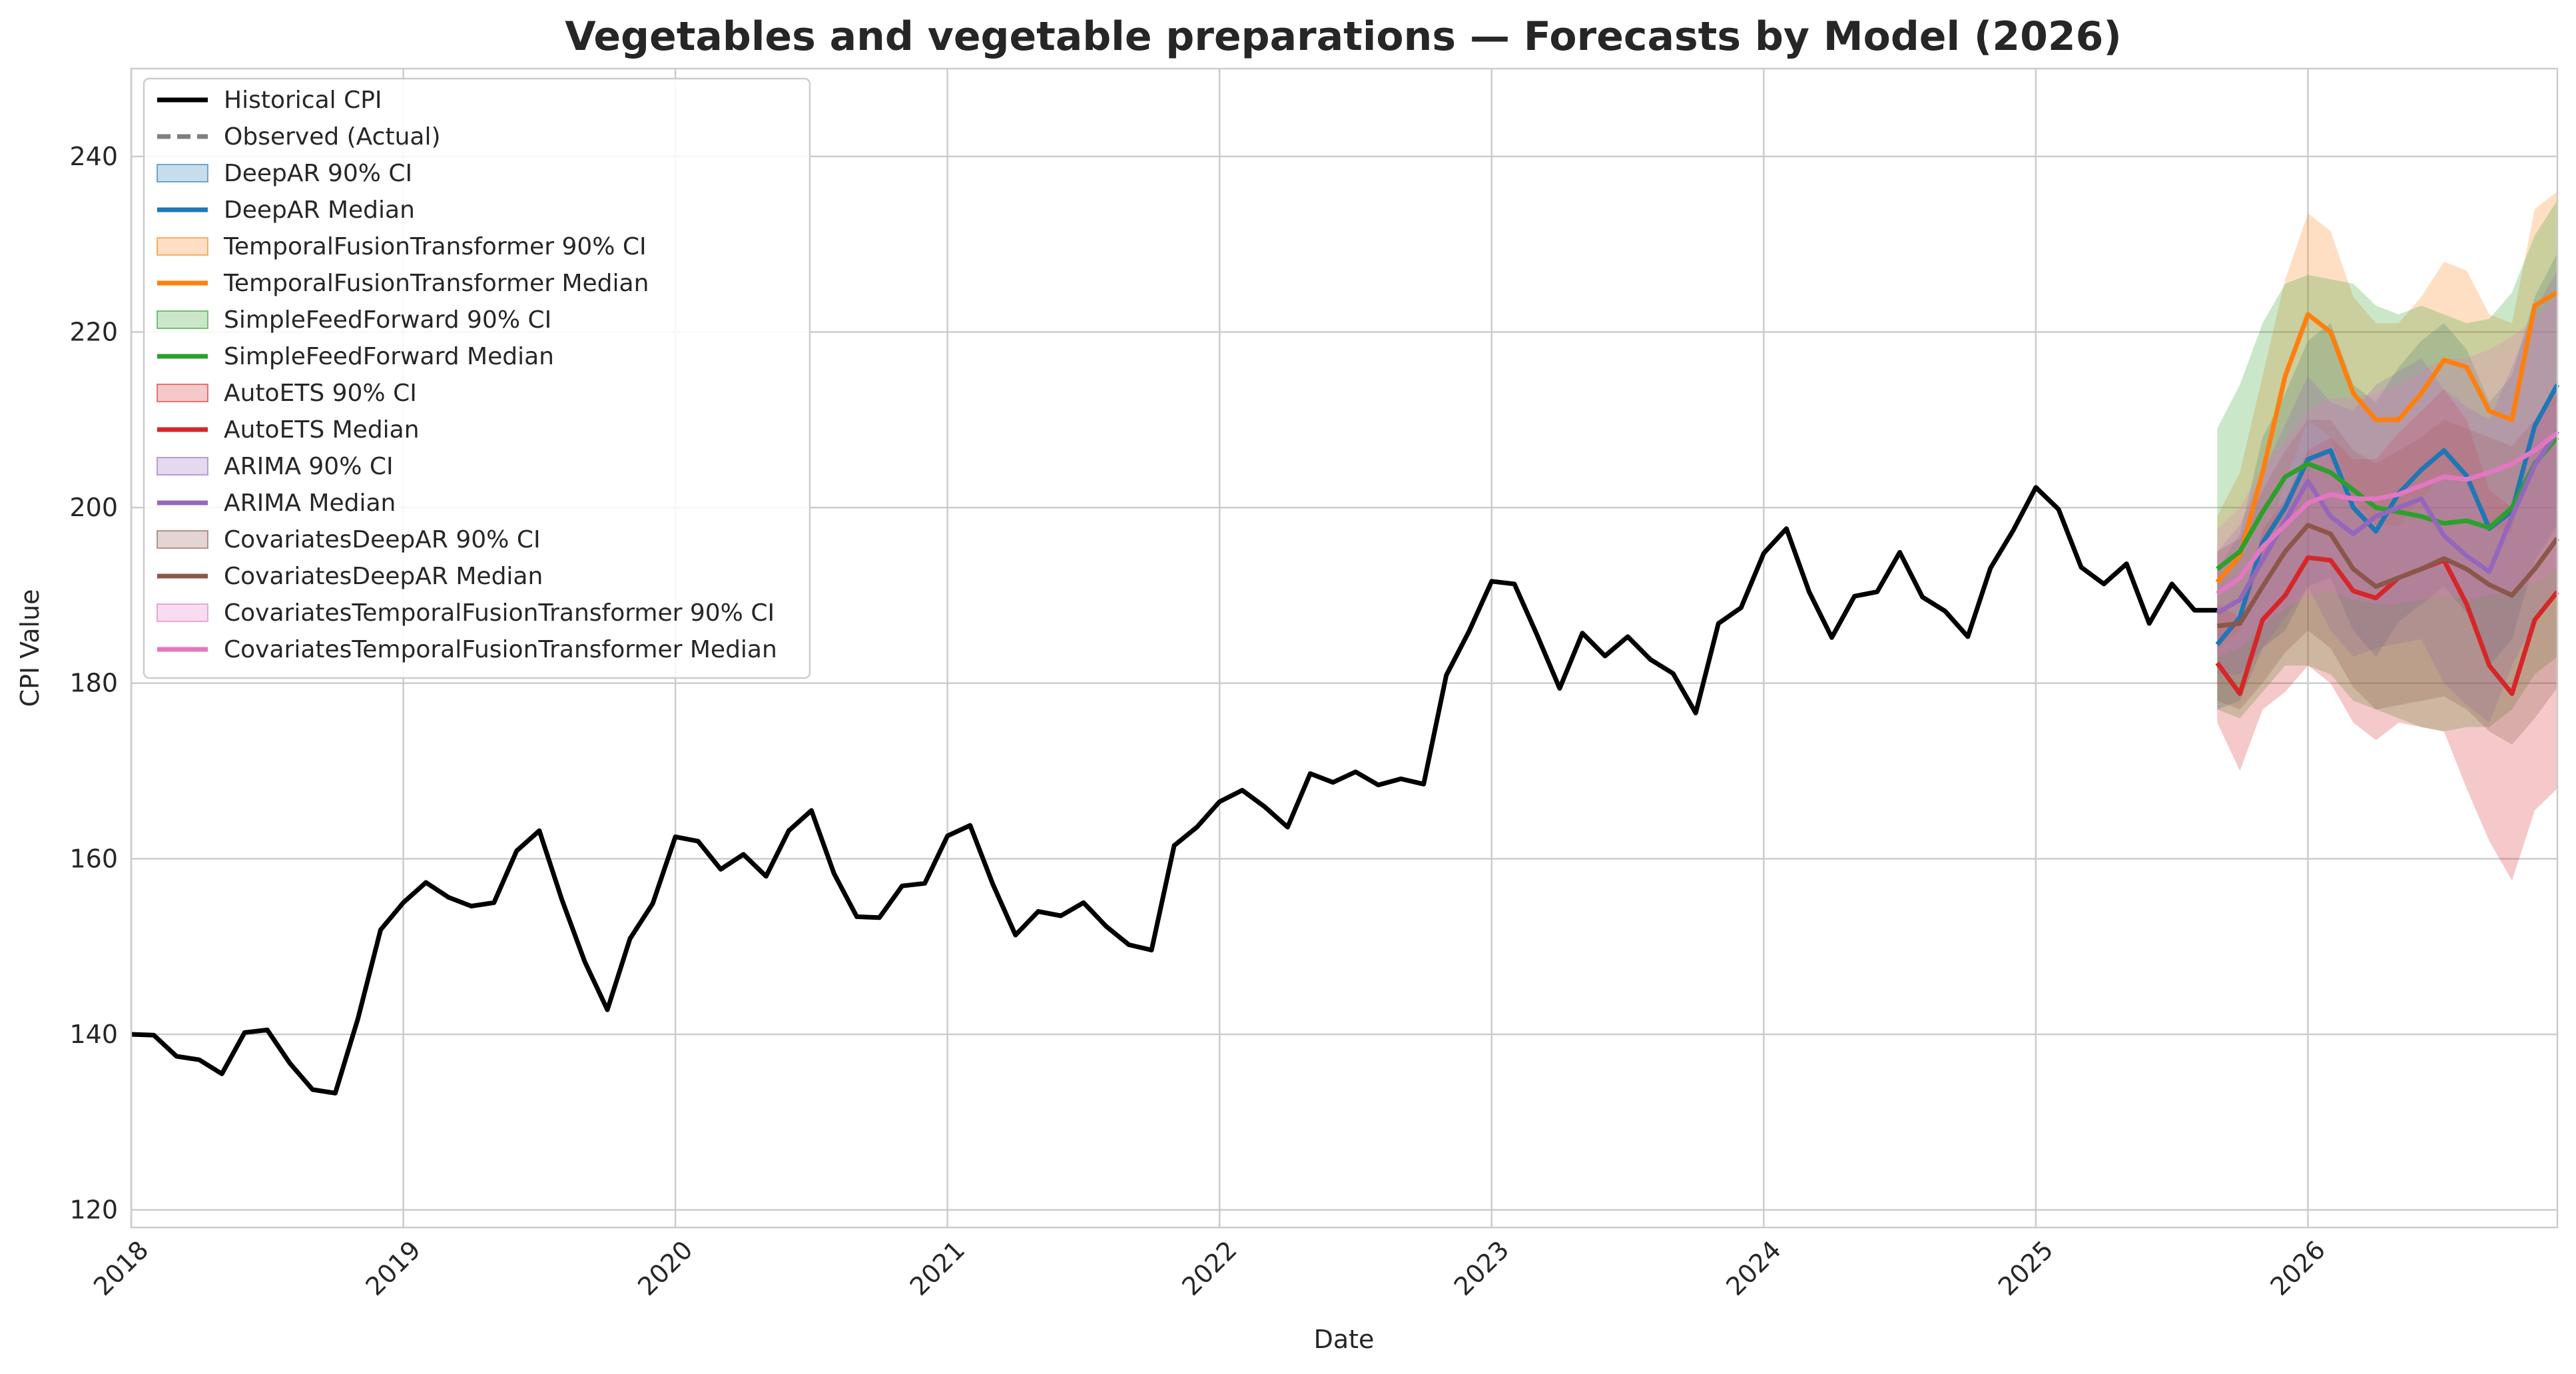  I want to click on legend-label: SimpleFeedForward Median, so click(389, 357).